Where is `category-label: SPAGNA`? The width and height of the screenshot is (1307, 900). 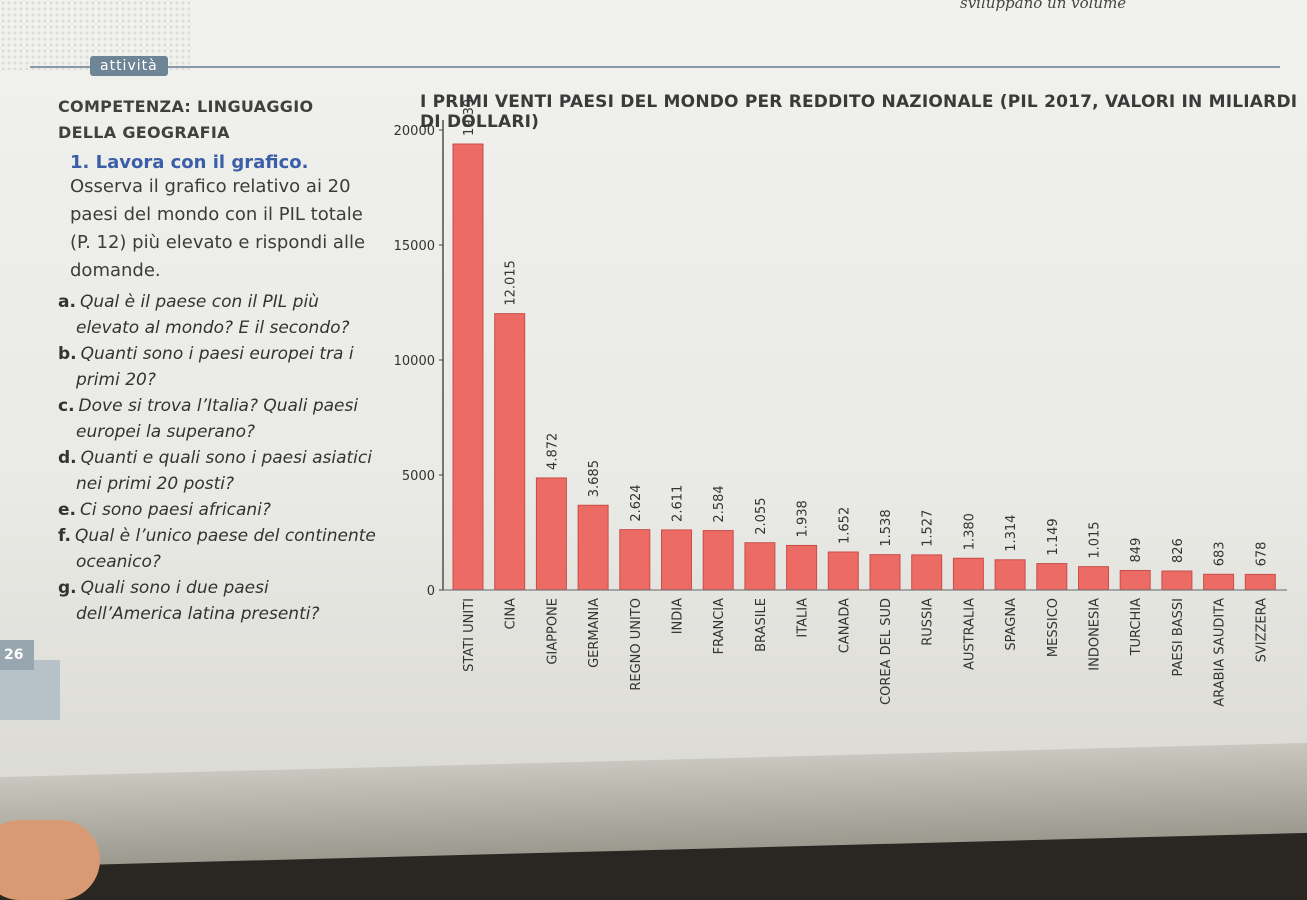
category-label: SPAGNA is located at coordinates (1011, 624).